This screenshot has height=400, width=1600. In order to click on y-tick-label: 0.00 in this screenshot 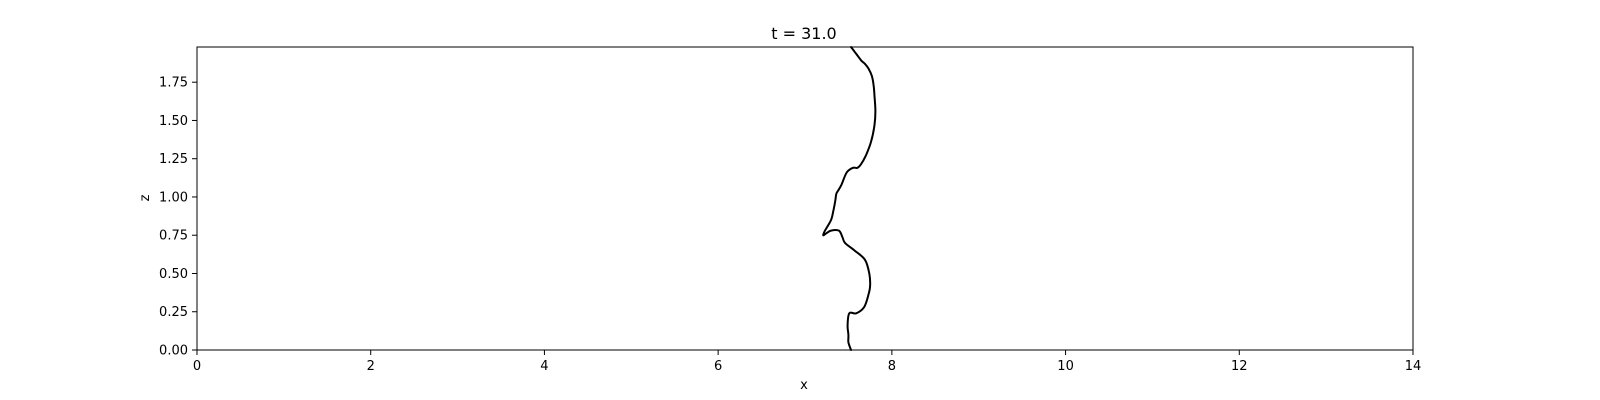, I will do `click(173, 351)`.